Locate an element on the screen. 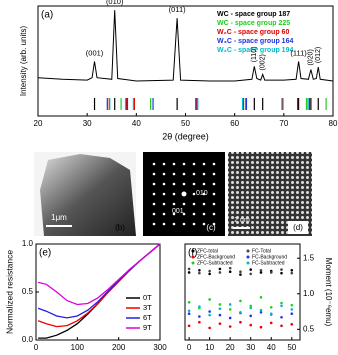 Image resolution: width=338 pixels, height=355 pixels. panel-label: (d) is located at coordinates (298, 227).